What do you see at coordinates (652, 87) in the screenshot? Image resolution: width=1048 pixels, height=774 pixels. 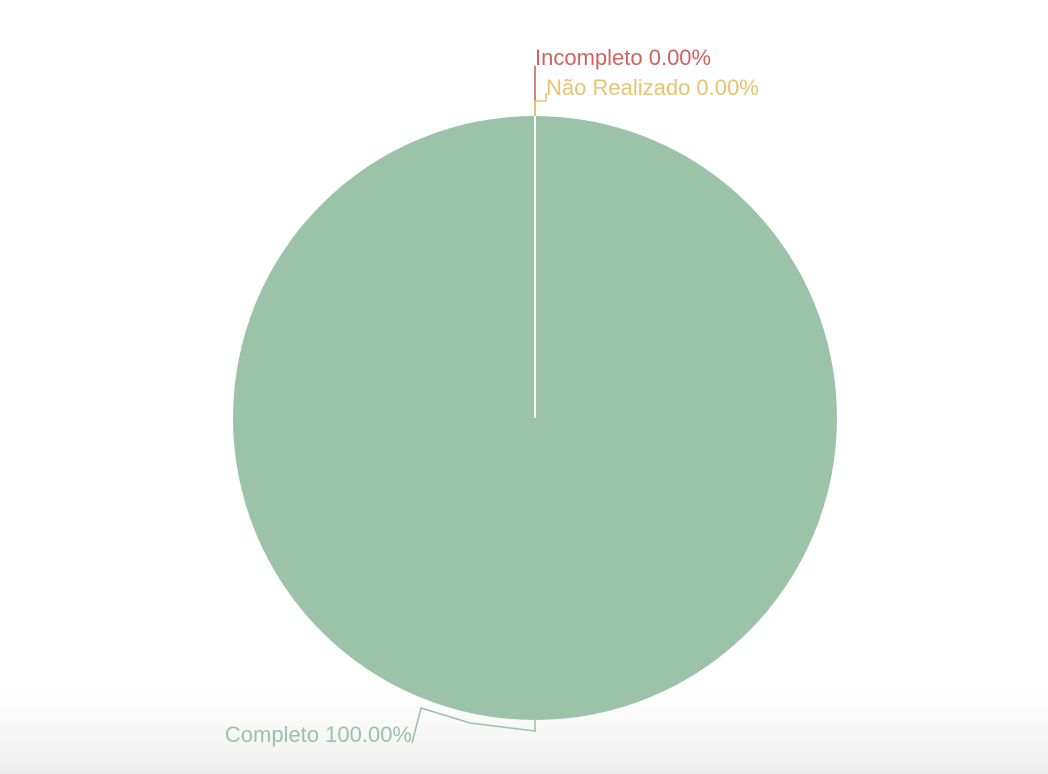 I see `slice-label-nao-realizado: Não Realizado 0.00%` at bounding box center [652, 87].